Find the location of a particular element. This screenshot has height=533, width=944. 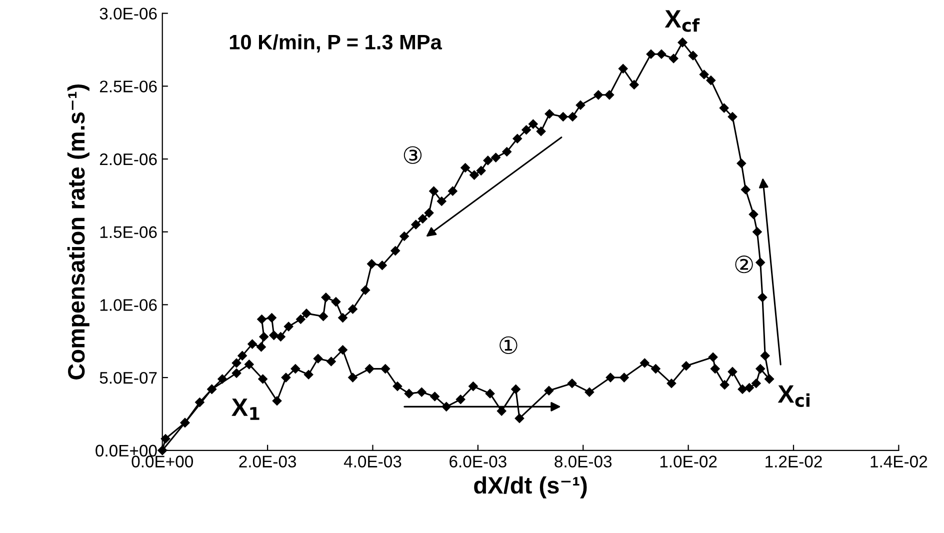

y-tick-label: 2.0E-06 is located at coordinates (128, 159).